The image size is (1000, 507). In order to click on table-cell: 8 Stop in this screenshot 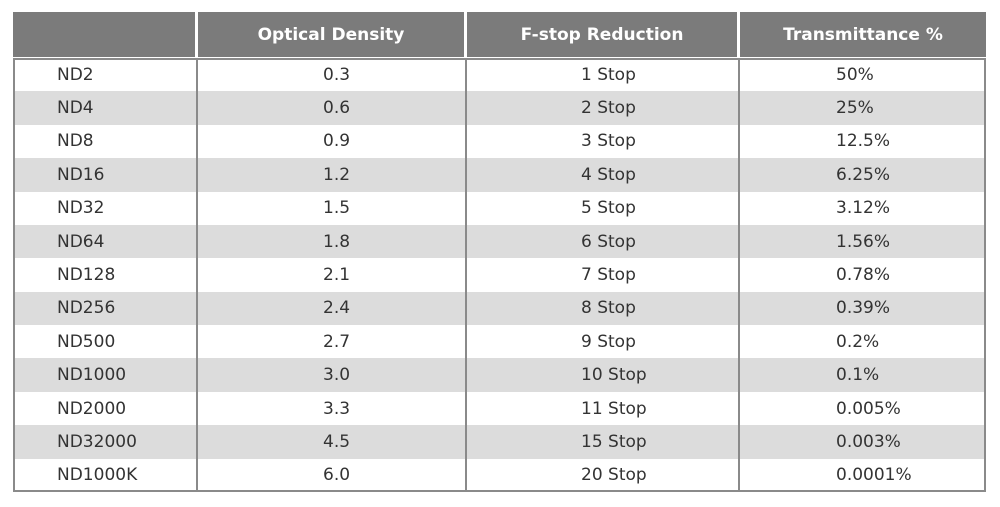, I will do `click(608, 308)`.